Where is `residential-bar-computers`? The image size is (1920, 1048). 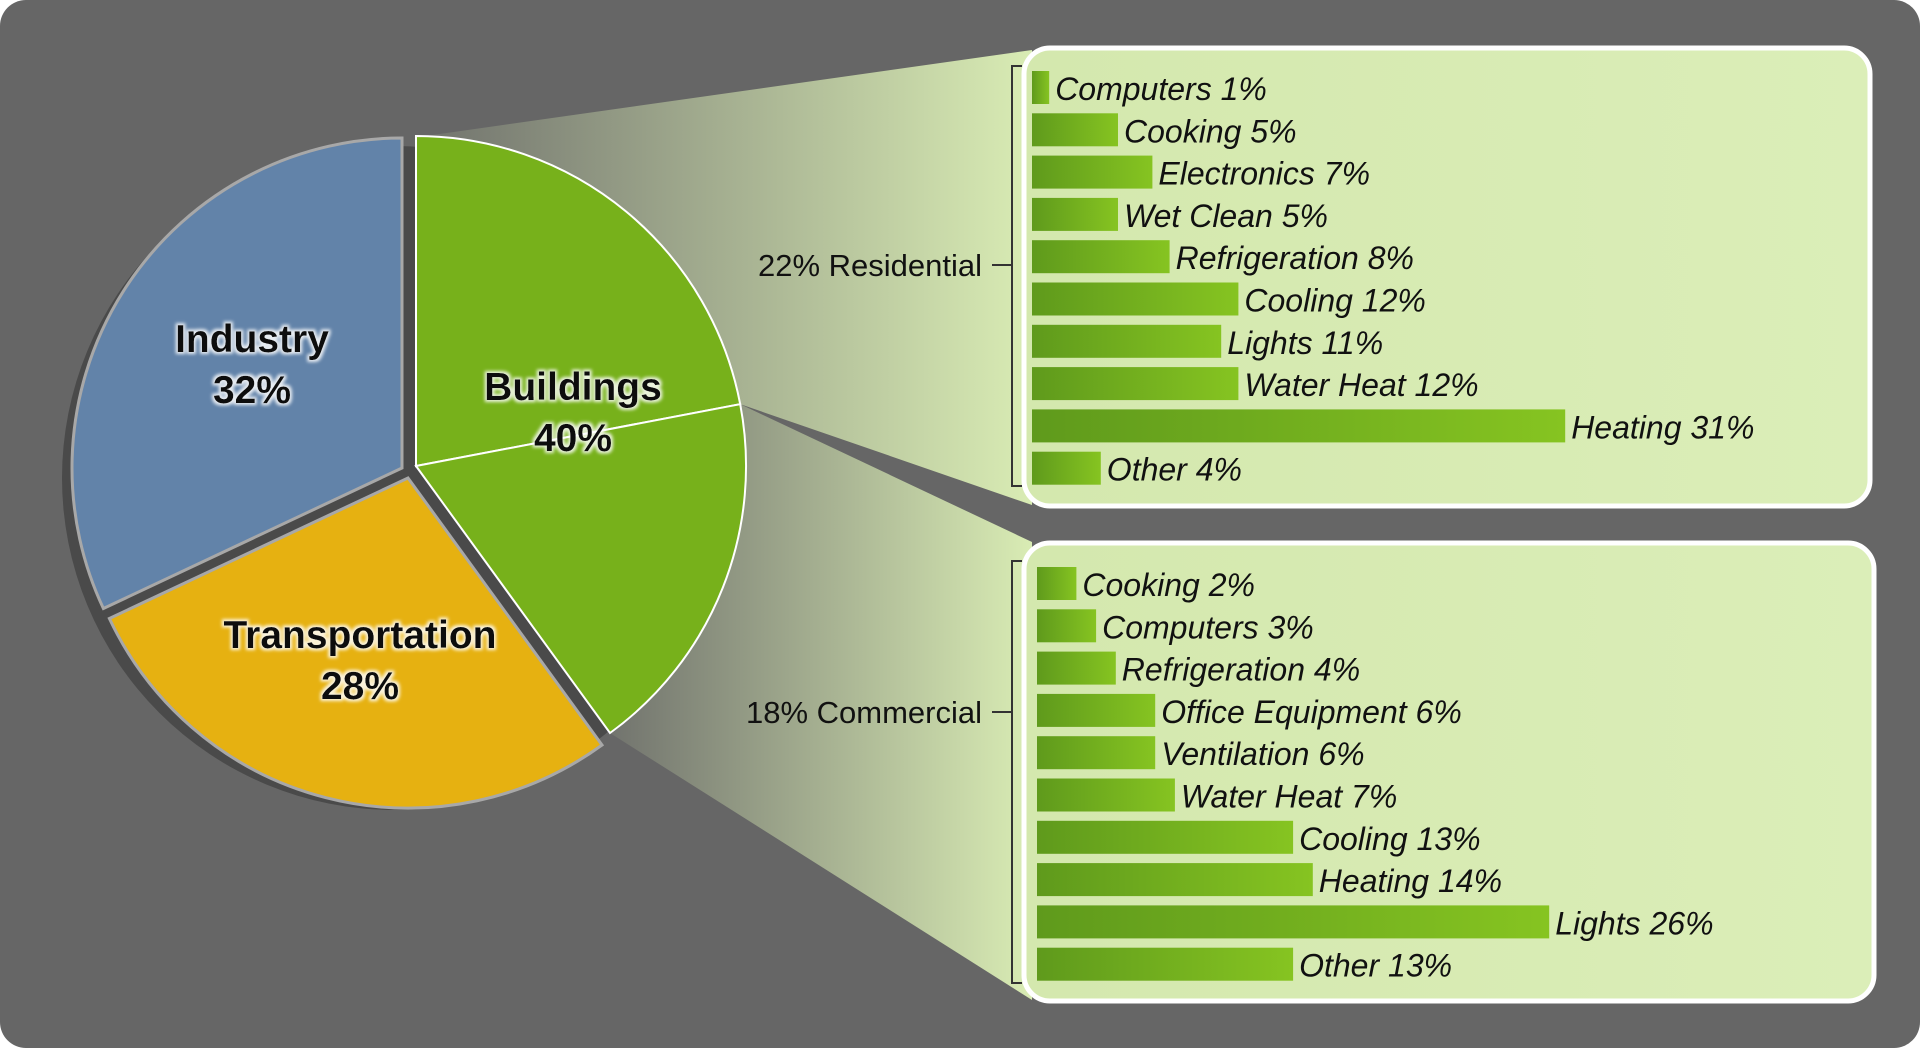 residential-bar-computers is located at coordinates (1041, 87).